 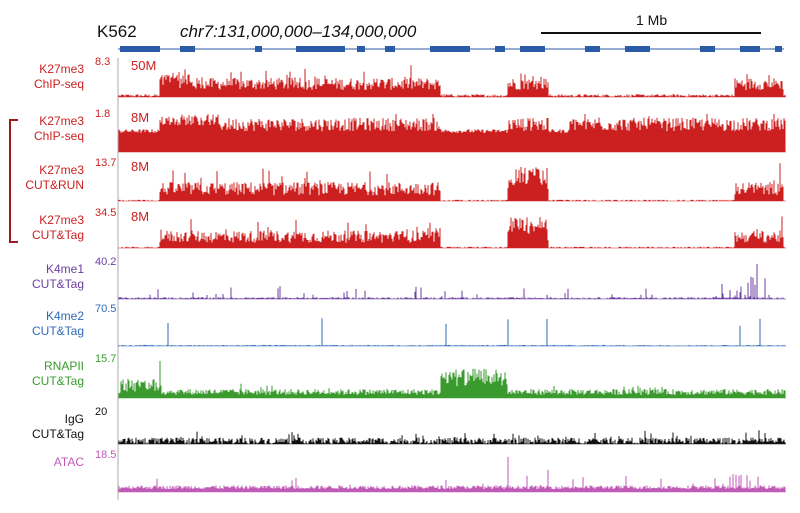 What do you see at coordinates (106, 163) in the screenshot?
I see `track-max-value: 13.7` at bounding box center [106, 163].